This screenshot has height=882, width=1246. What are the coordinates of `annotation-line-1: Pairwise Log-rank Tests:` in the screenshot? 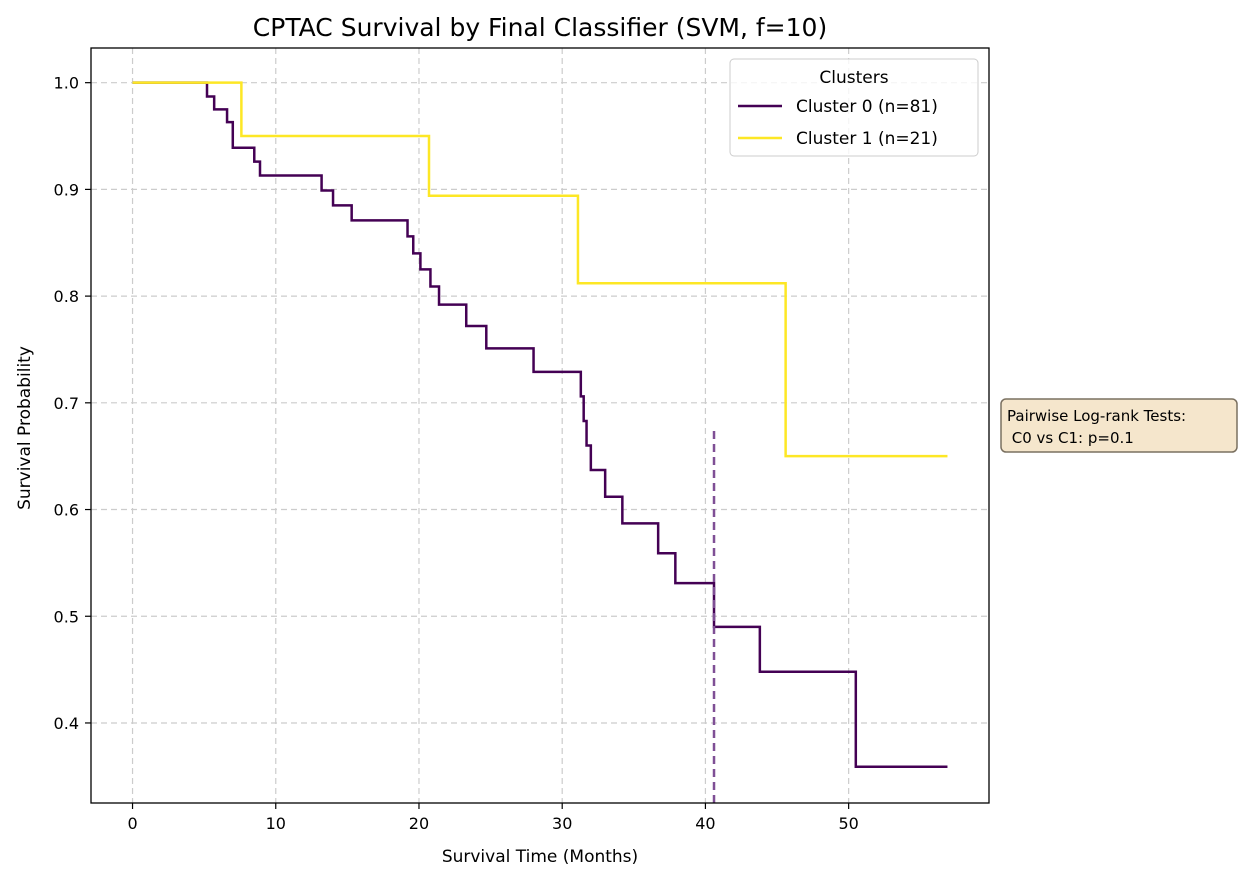 It's located at (1096, 416).